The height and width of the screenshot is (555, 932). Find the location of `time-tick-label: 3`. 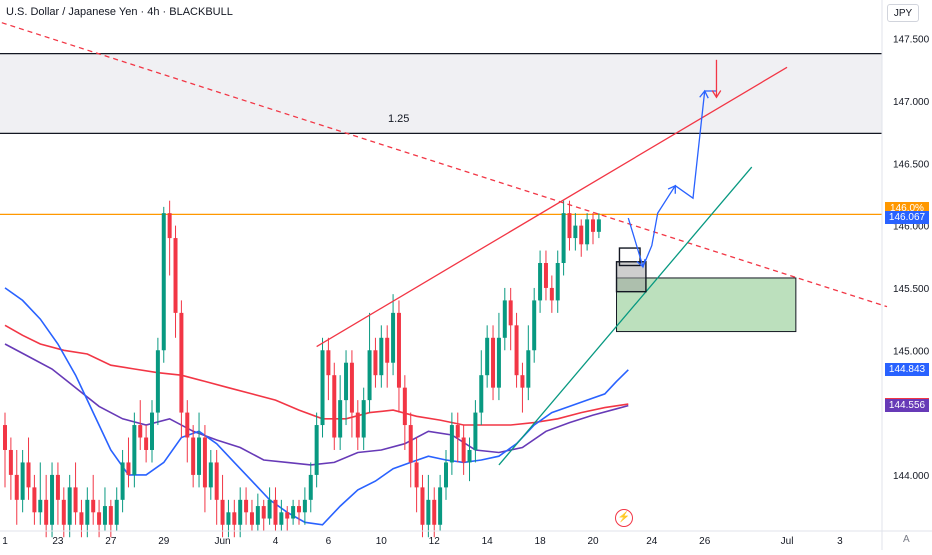

time-tick-label: 3 is located at coordinates (840, 541).